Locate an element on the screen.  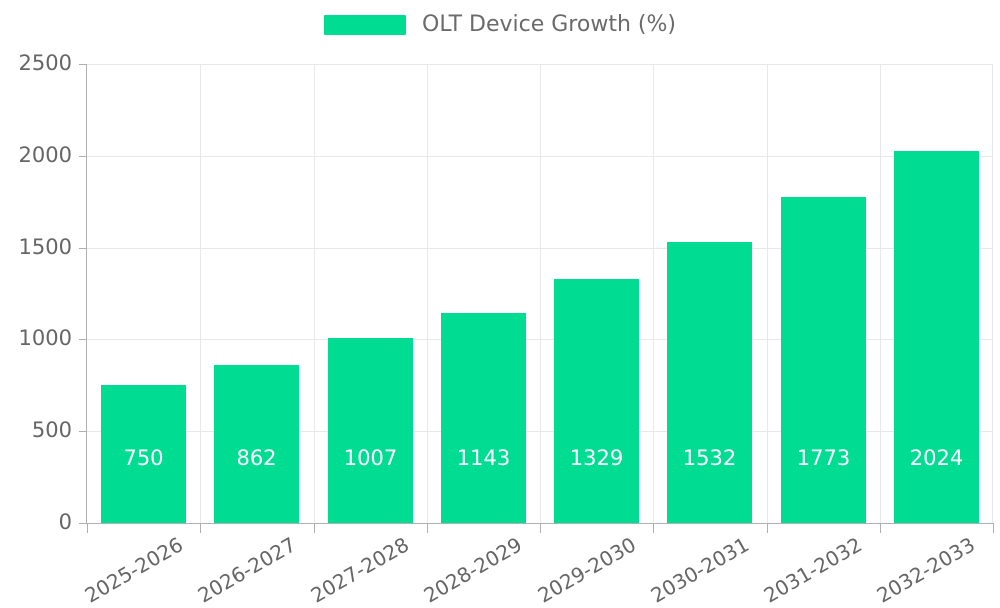
x-axis-label: 2025-2026 is located at coordinates (133, 570).